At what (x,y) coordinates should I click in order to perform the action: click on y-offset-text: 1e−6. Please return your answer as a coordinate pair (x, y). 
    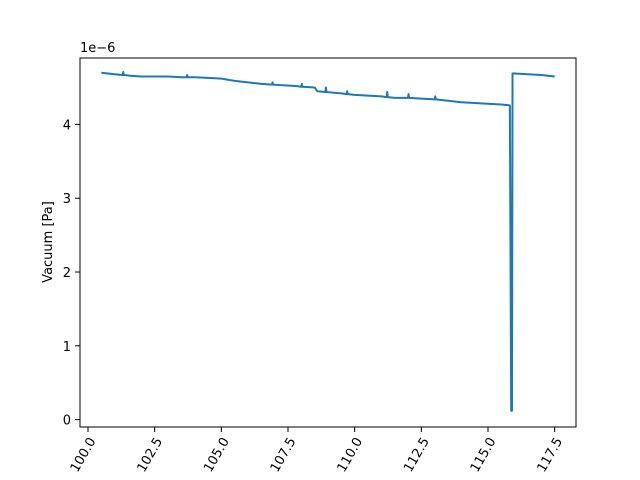
    Looking at the image, I should click on (97, 48).